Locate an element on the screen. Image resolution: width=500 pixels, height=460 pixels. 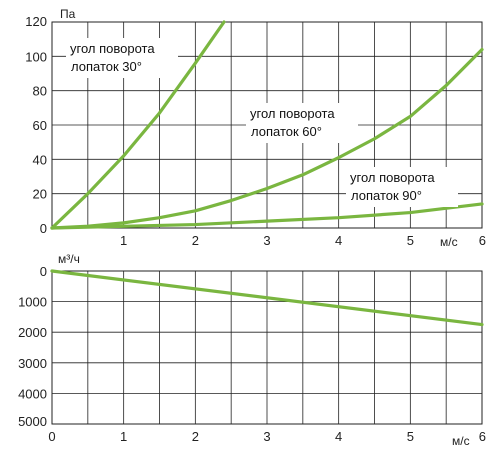
y-tick-label: 5000 is located at coordinates (32, 421).